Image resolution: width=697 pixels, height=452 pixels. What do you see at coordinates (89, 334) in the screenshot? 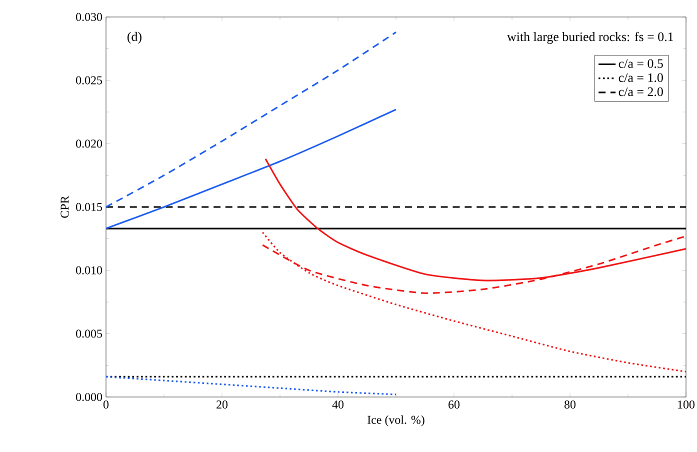
I see `y-tick-label: 0.005` at bounding box center [89, 334].